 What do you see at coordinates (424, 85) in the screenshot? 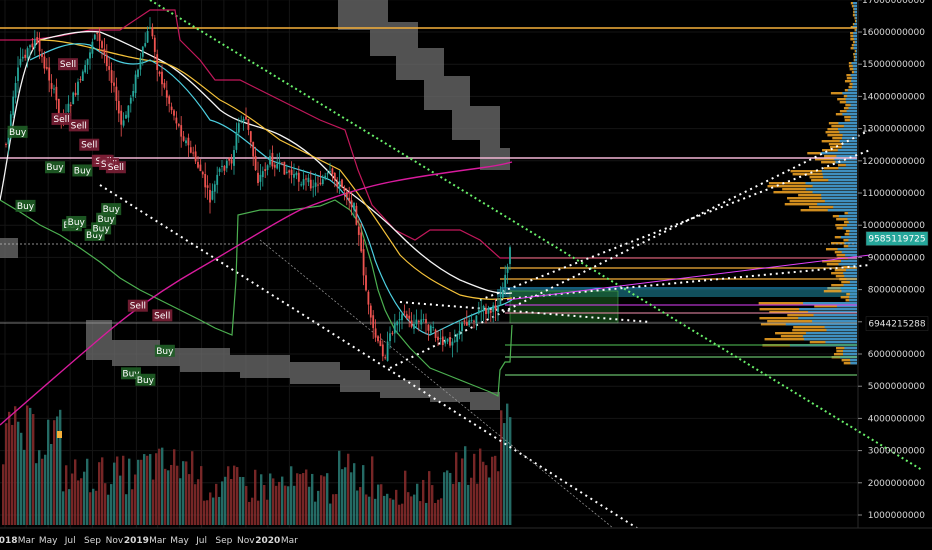
I see `cloud-band-upper` at bounding box center [424, 85].